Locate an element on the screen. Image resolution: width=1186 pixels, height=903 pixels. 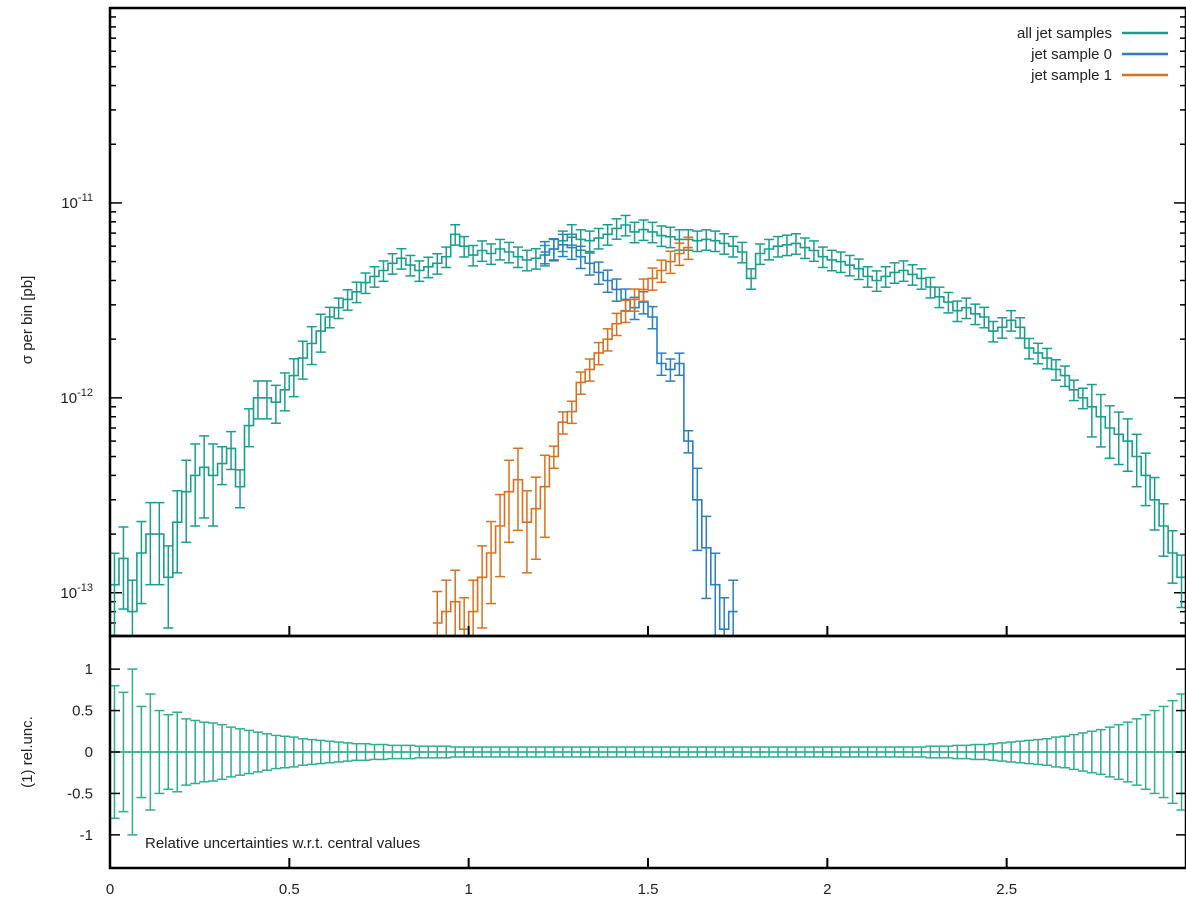
legend-label: jet sample 0 is located at coordinates (1071, 54).